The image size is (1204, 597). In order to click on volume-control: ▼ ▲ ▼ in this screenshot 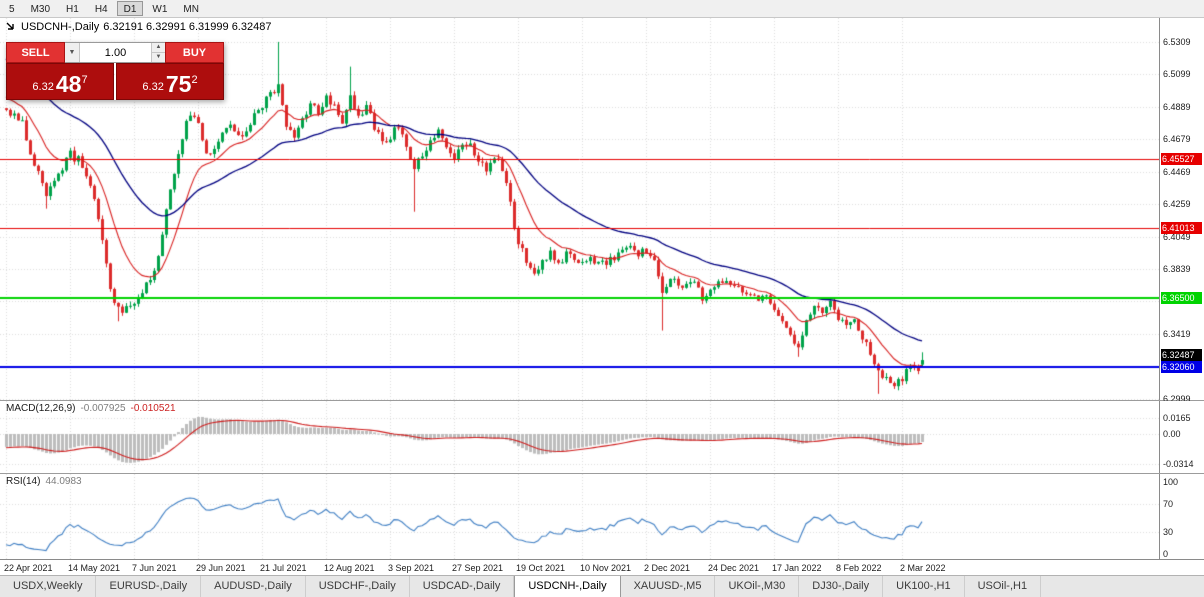, I will do `click(115, 52)`.